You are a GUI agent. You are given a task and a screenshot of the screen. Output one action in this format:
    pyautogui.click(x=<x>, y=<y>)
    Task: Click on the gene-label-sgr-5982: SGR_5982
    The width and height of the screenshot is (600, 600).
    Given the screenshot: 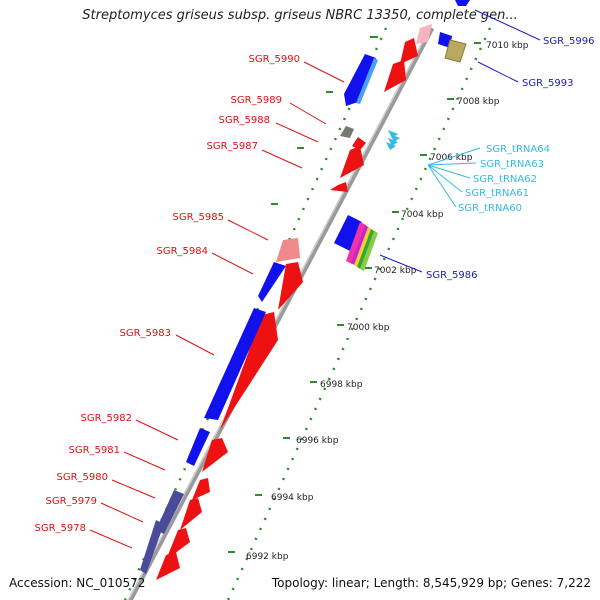 What is the action you would take?
    pyautogui.click(x=107, y=418)
    